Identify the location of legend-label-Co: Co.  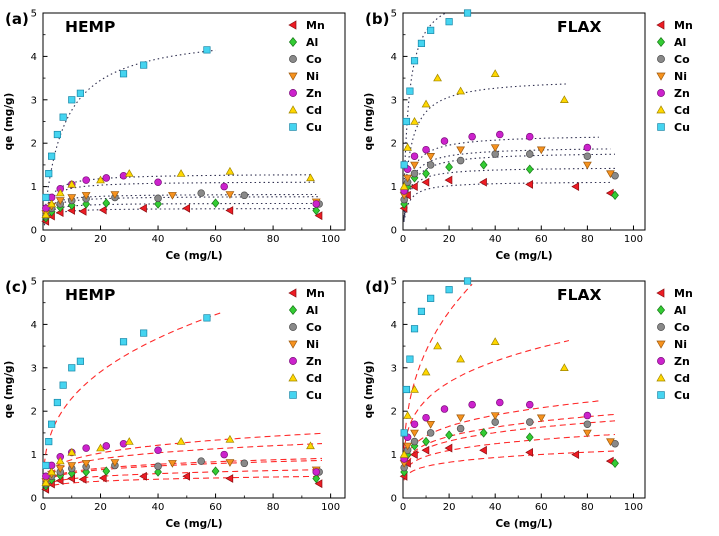
(682, 59).